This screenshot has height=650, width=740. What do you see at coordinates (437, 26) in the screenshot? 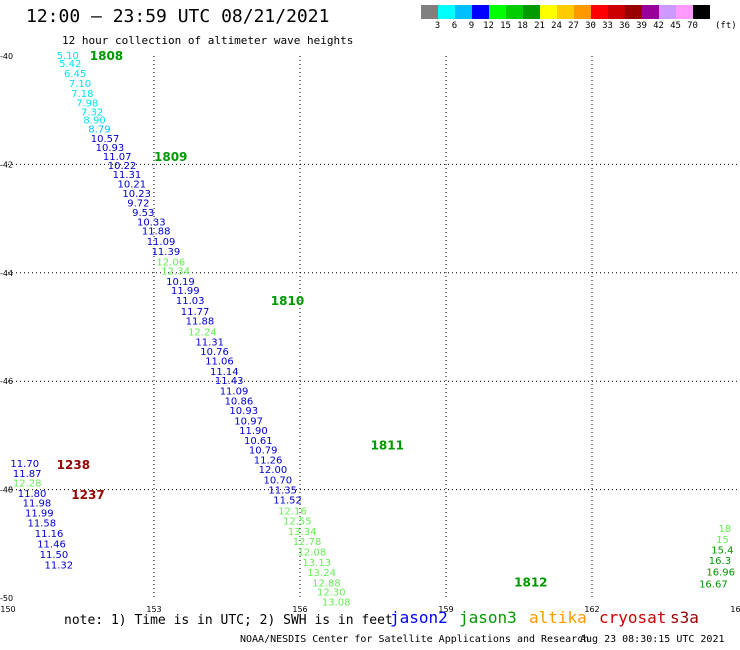
I see `legend-label: 3` at bounding box center [437, 26].